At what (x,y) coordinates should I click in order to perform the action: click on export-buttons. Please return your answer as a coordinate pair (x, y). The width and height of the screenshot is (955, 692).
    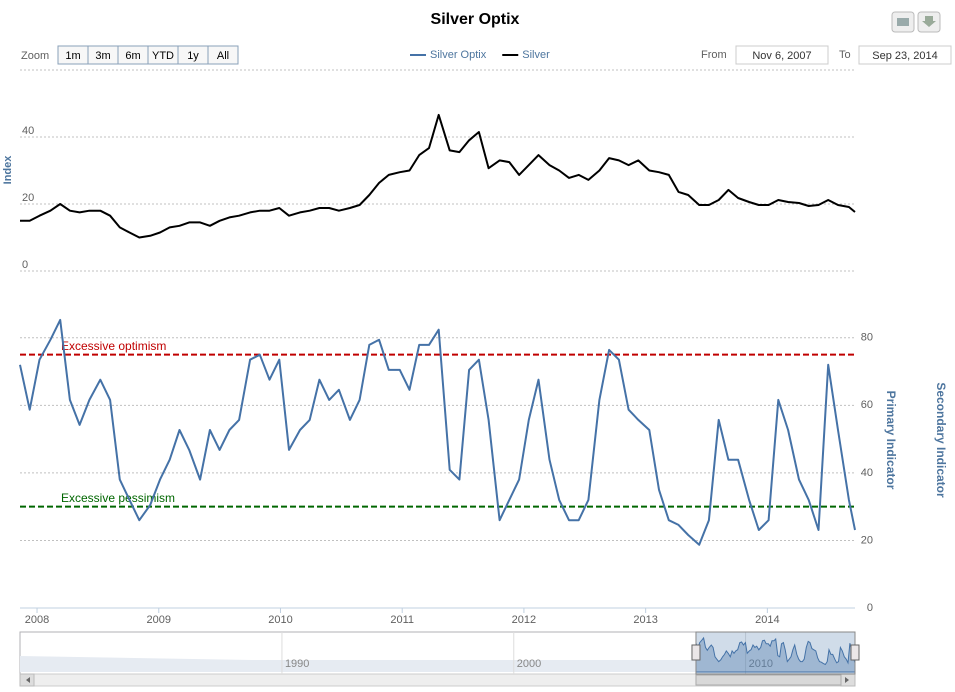
    Looking at the image, I should click on (916, 22).